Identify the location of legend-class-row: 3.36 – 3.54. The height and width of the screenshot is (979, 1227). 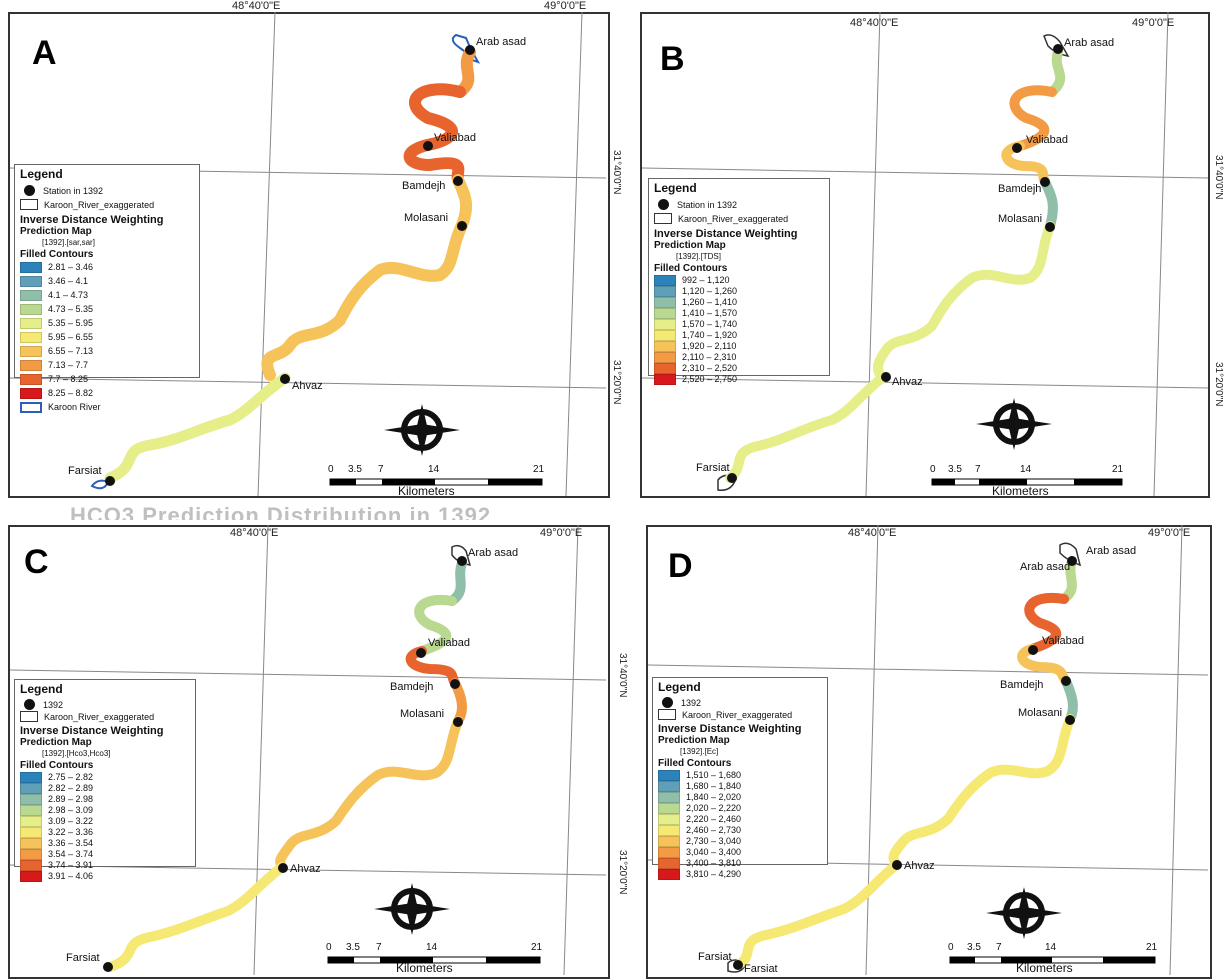
(105, 843).